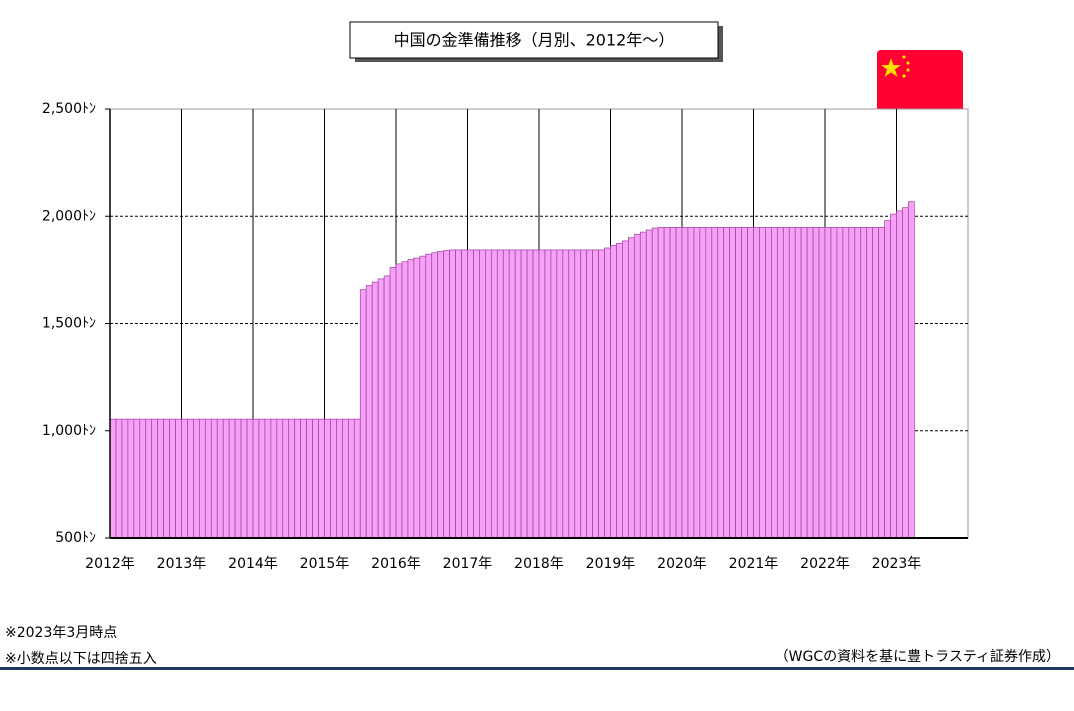  Describe the element at coordinates (69, 324) in the screenshot. I see `y-tick-label: 1,500ﾄﾝ` at that location.